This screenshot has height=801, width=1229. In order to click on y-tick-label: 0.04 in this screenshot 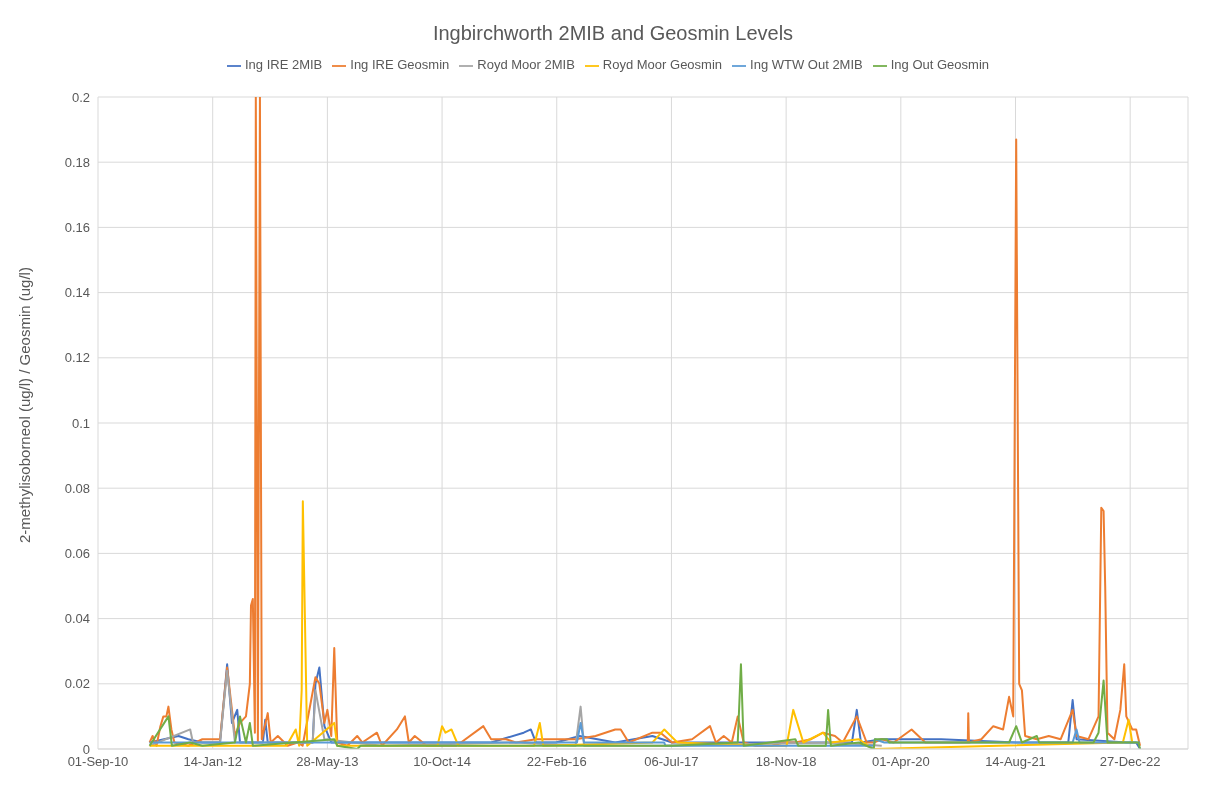, I will do `click(77, 619)`.